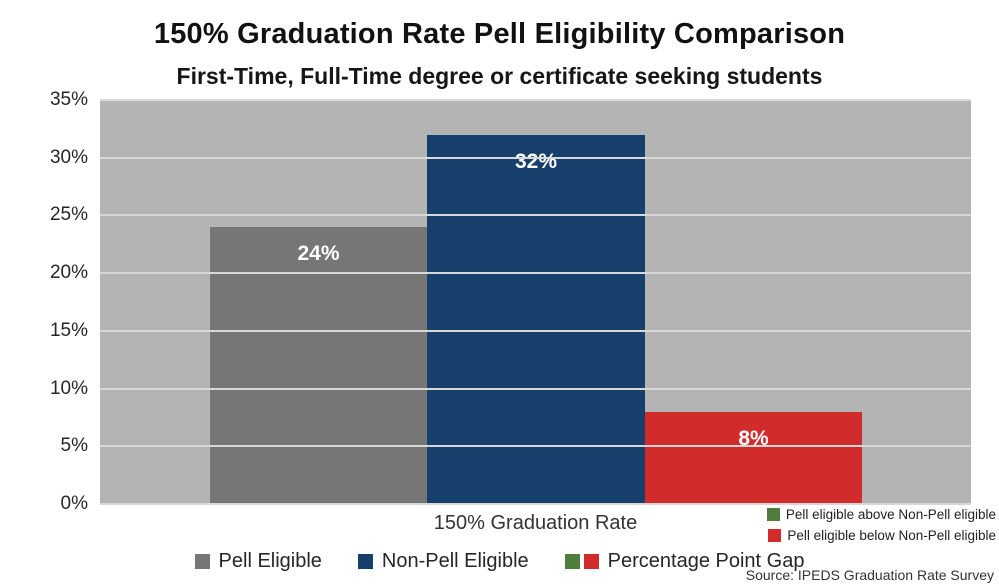 The height and width of the screenshot is (588, 999). Describe the element at coordinates (74, 503) in the screenshot. I see `y-tick-label: 0%` at that location.